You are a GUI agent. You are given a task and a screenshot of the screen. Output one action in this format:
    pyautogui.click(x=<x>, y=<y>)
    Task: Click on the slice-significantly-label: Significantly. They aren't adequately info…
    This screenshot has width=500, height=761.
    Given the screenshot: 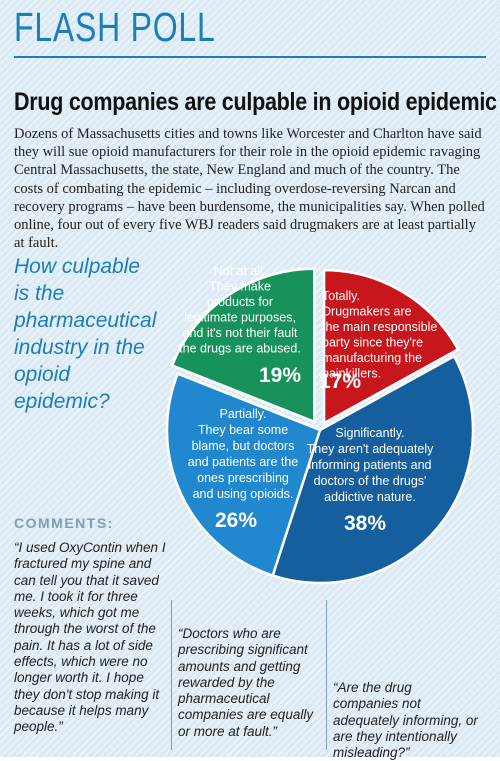 What is the action you would take?
    pyautogui.click(x=371, y=465)
    